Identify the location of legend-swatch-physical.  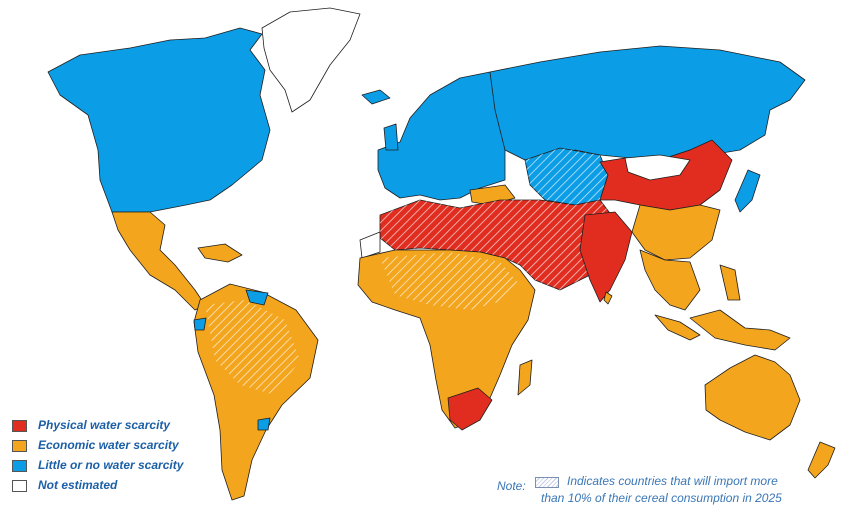
(19, 426).